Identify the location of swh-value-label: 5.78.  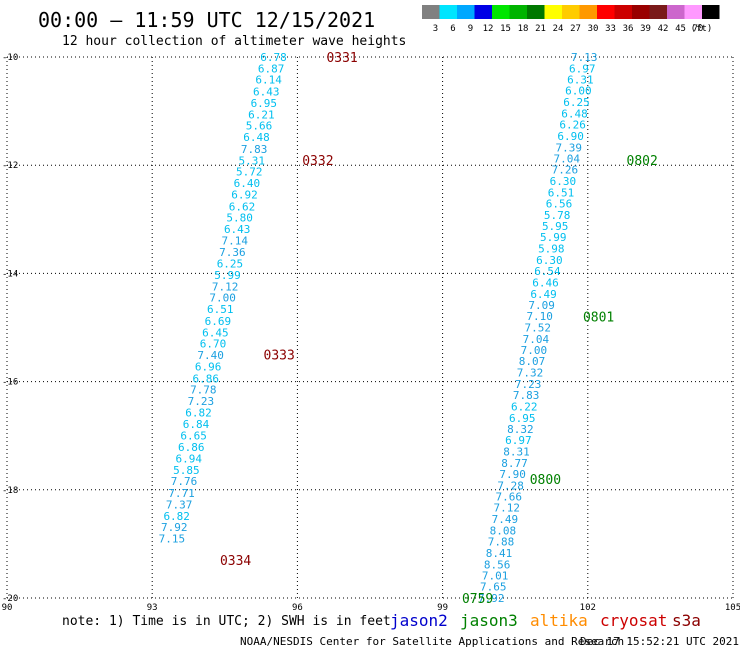
(557, 215).